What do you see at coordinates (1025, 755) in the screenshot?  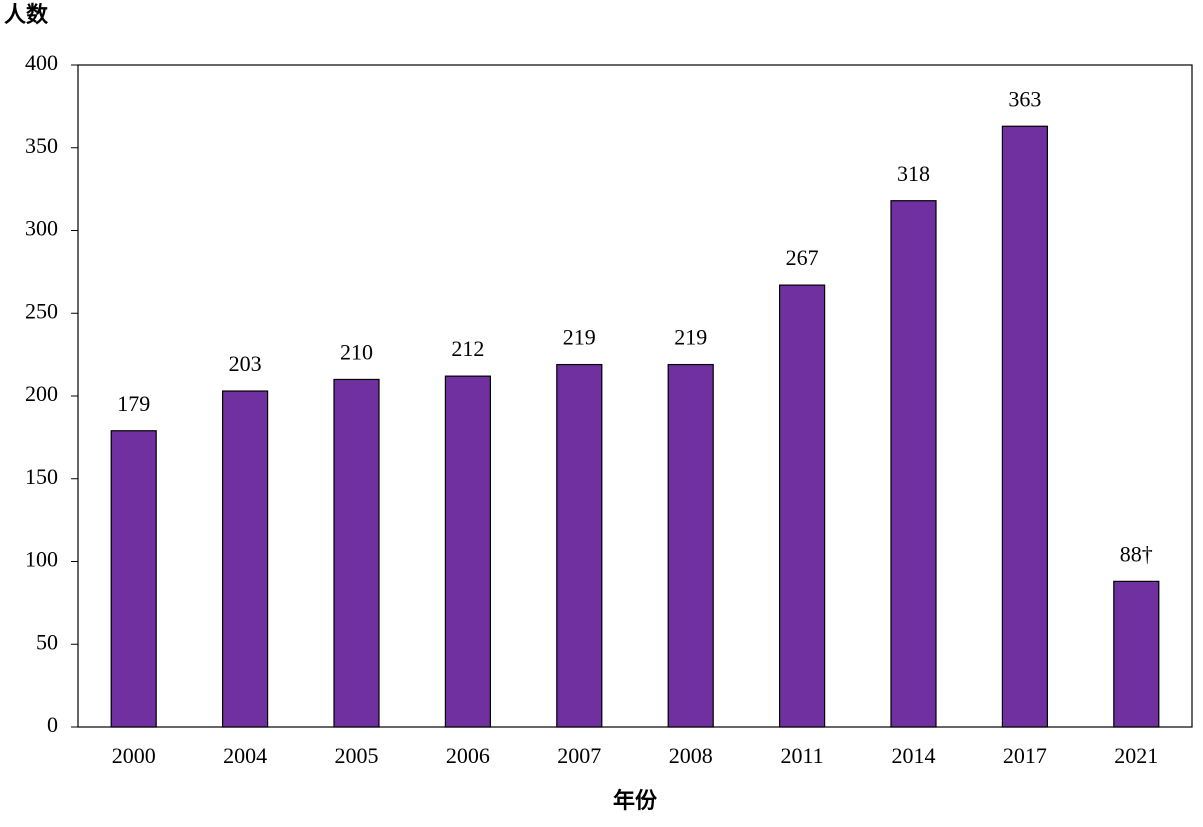 I see `x-tick-label: 2017` at bounding box center [1025, 755].